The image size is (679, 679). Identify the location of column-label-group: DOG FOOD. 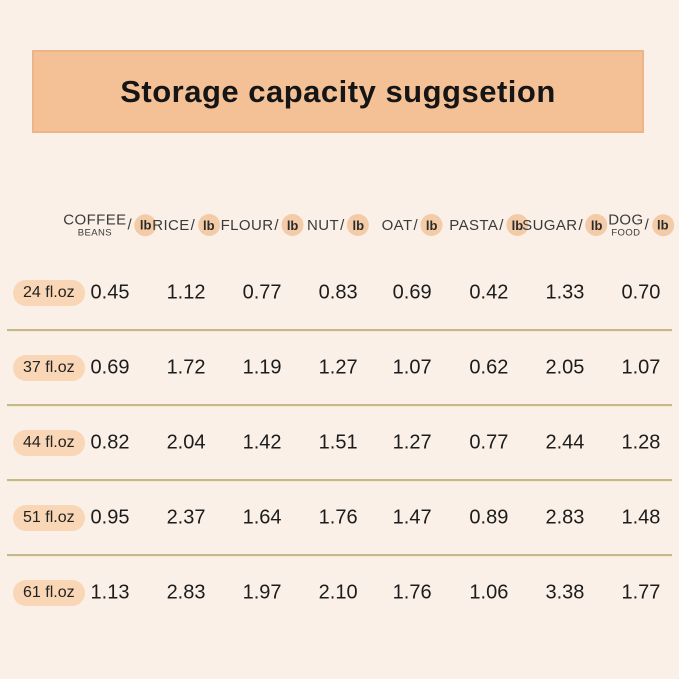
(625, 225).